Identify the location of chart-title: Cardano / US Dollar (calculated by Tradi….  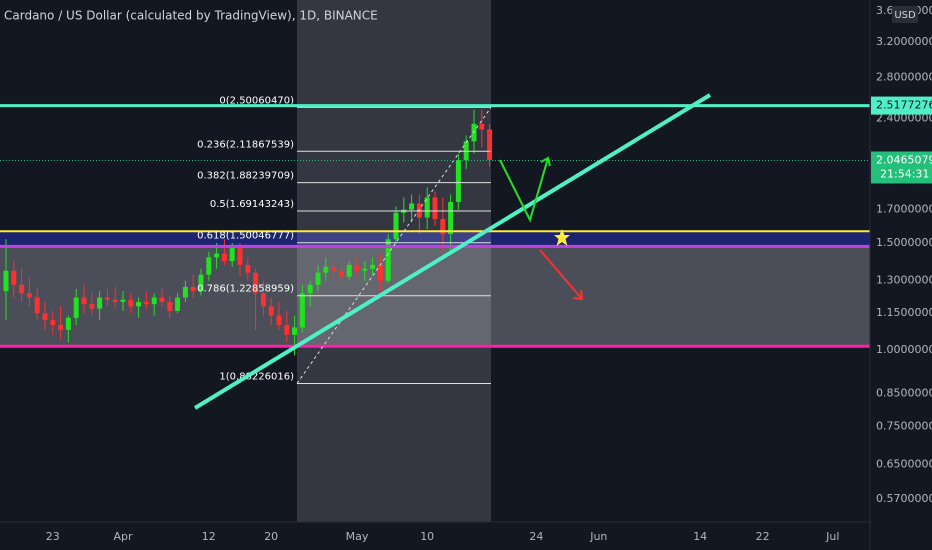
(191, 16).